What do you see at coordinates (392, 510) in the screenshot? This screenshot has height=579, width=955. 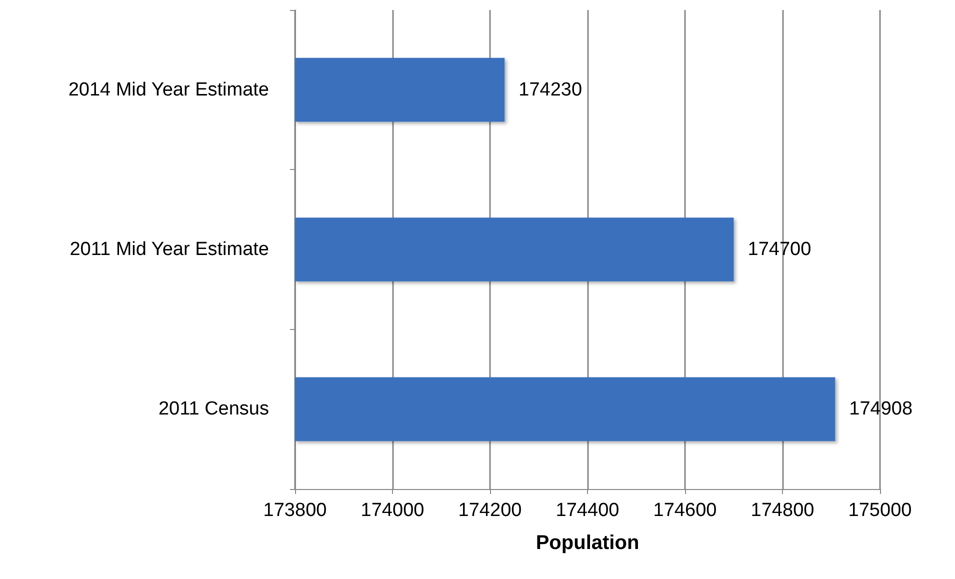 I see `x-tick-label: 174000` at bounding box center [392, 510].